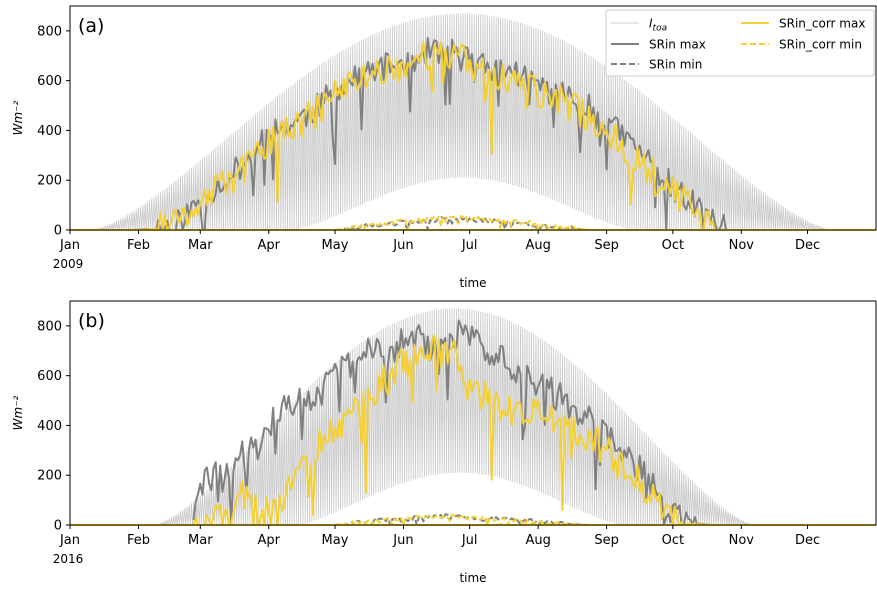 Image resolution: width=877 pixels, height=591 pixels. Describe the element at coordinates (91, 321) in the screenshot. I see `panel-b-label: (b)` at that location.